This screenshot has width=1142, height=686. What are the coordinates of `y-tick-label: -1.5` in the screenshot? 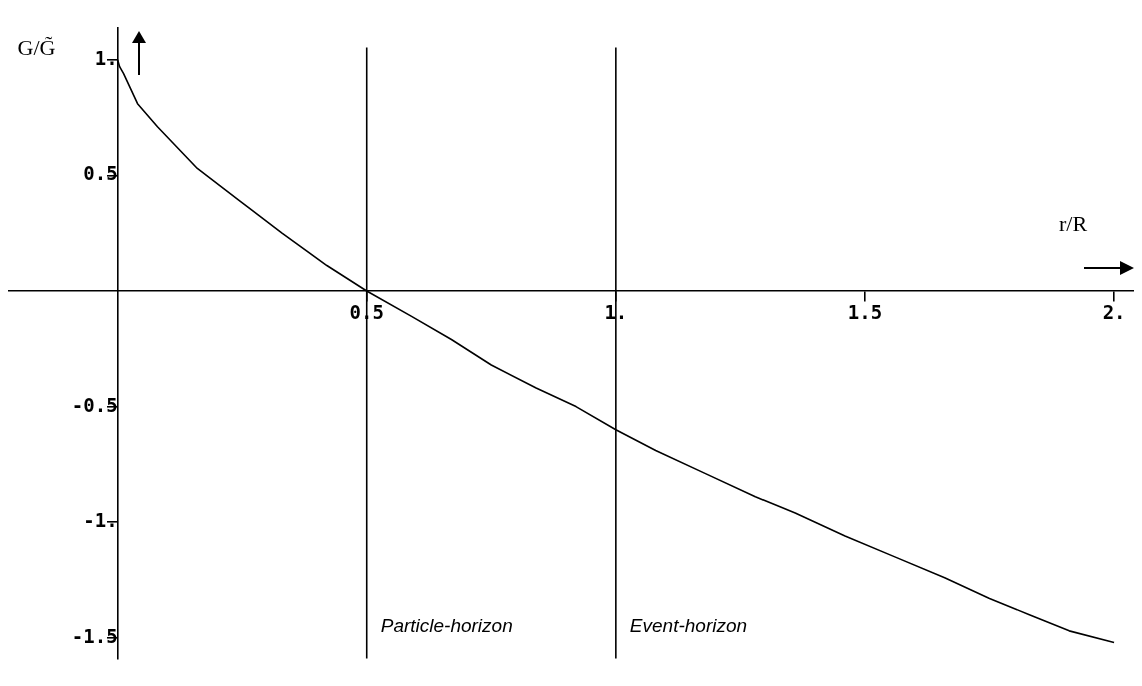 It's located at (94, 635).